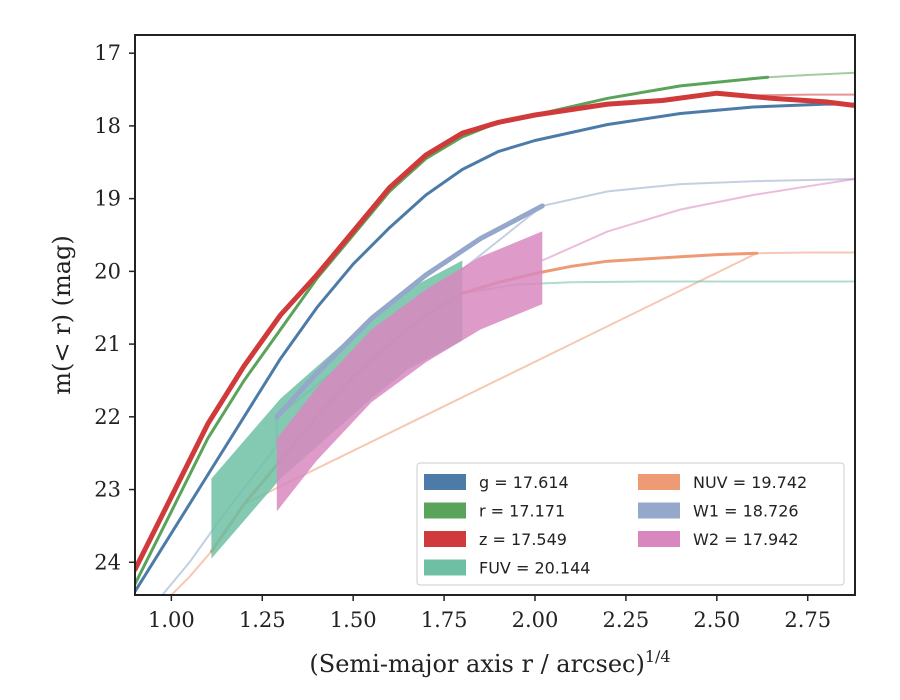 The image size is (900, 700). I want to click on legend-box, so click(630, 524).